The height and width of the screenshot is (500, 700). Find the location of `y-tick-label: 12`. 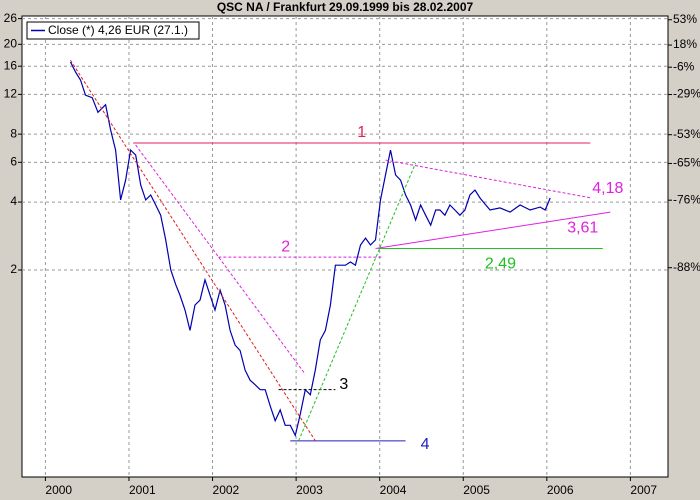

y-tick-label: 12 is located at coordinates (11, 94).